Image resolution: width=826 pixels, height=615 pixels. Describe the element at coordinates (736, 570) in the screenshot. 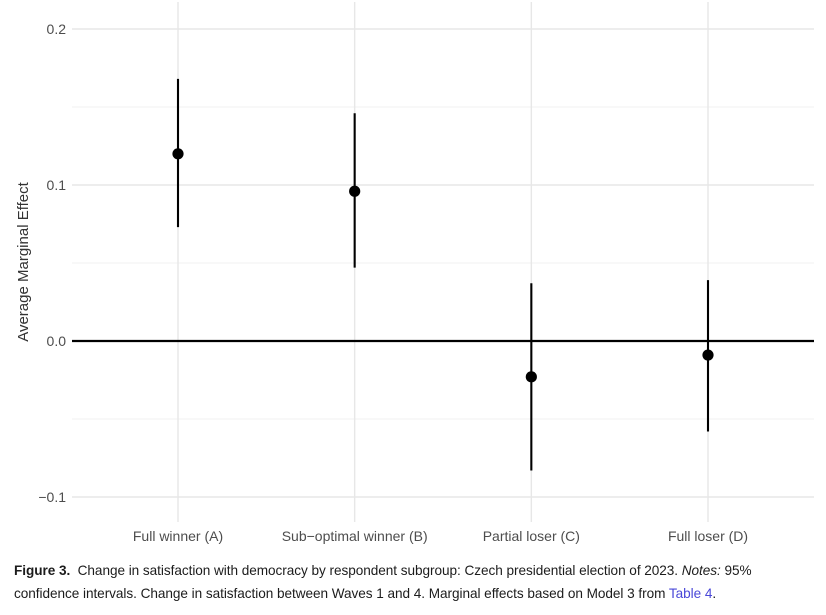

I see `caption-text: 95%` at that location.